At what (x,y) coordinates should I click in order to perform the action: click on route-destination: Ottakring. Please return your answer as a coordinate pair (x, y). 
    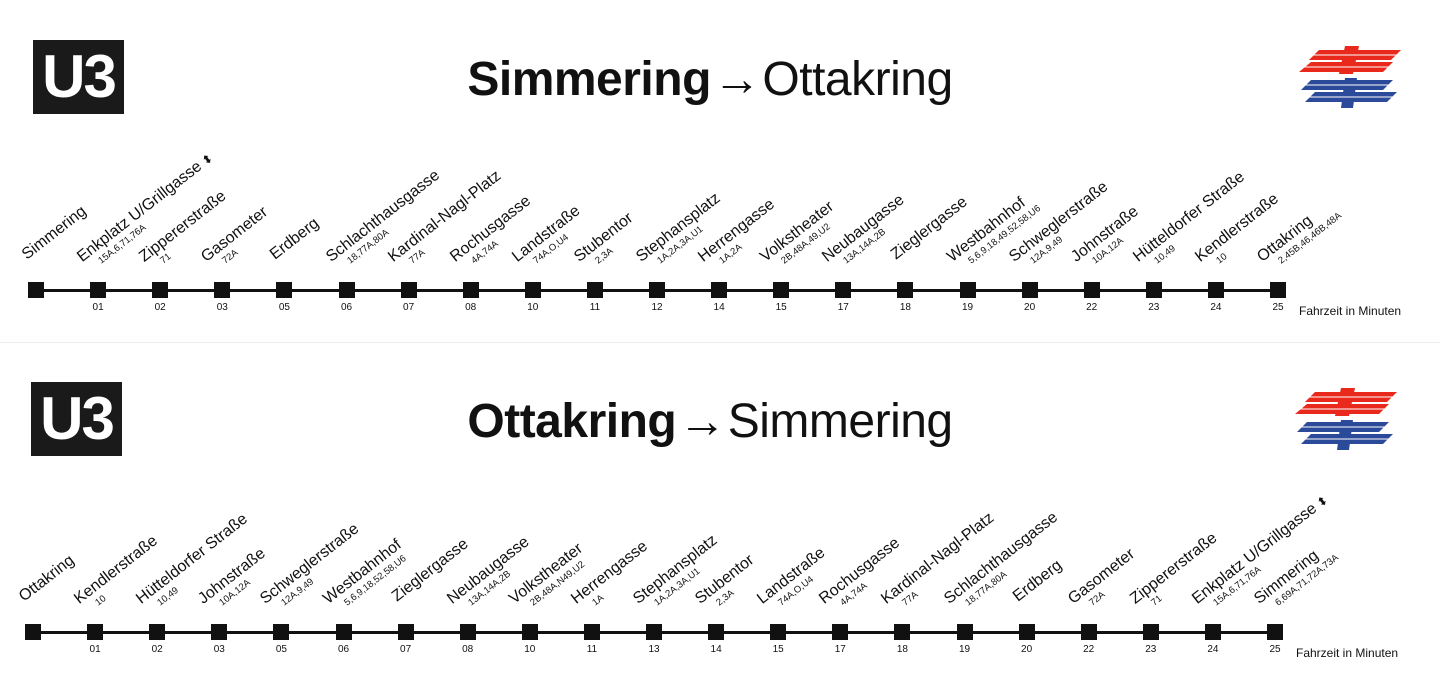
    Looking at the image, I should click on (857, 79).